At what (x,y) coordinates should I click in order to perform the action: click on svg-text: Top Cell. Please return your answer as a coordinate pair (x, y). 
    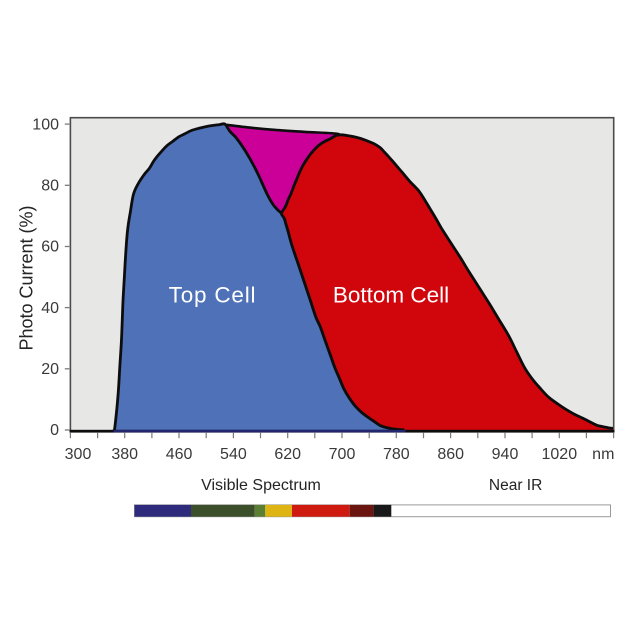
    Looking at the image, I should click on (213, 295).